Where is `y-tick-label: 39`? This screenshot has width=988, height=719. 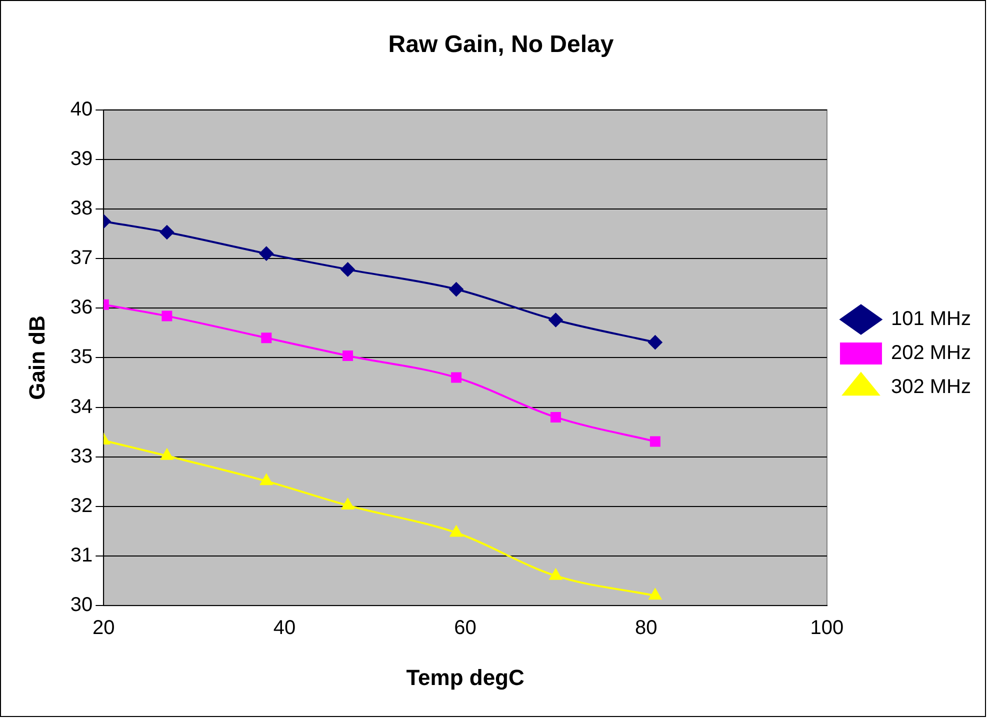
y-tick-label: 39 is located at coordinates (81, 159).